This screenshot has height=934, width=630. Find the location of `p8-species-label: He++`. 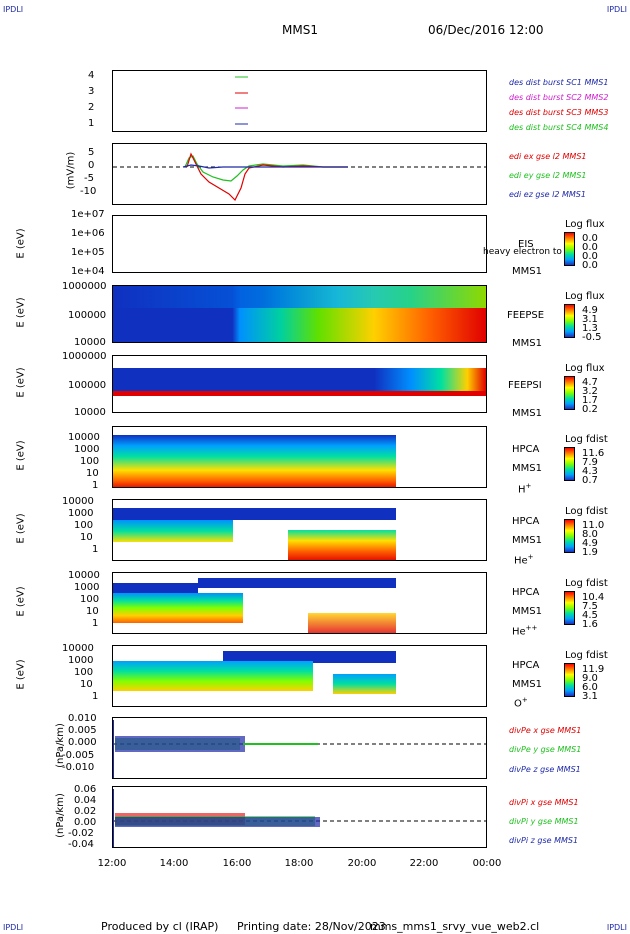

p8-species-label: He++ is located at coordinates (524, 630).